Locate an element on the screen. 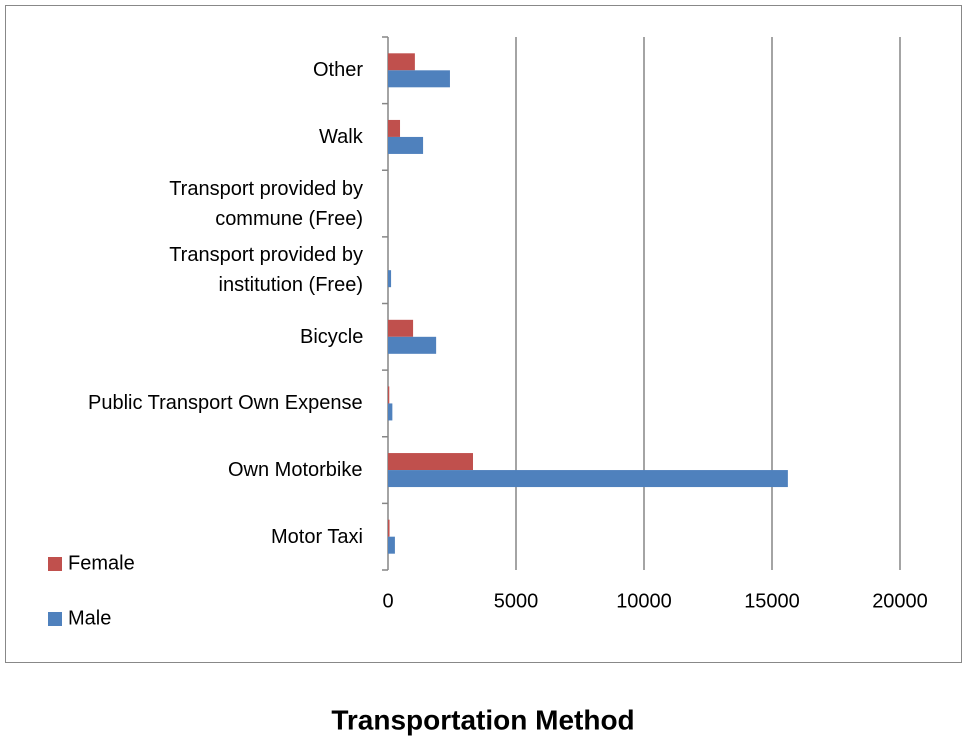  legend-label: Male is located at coordinates (89, 618).